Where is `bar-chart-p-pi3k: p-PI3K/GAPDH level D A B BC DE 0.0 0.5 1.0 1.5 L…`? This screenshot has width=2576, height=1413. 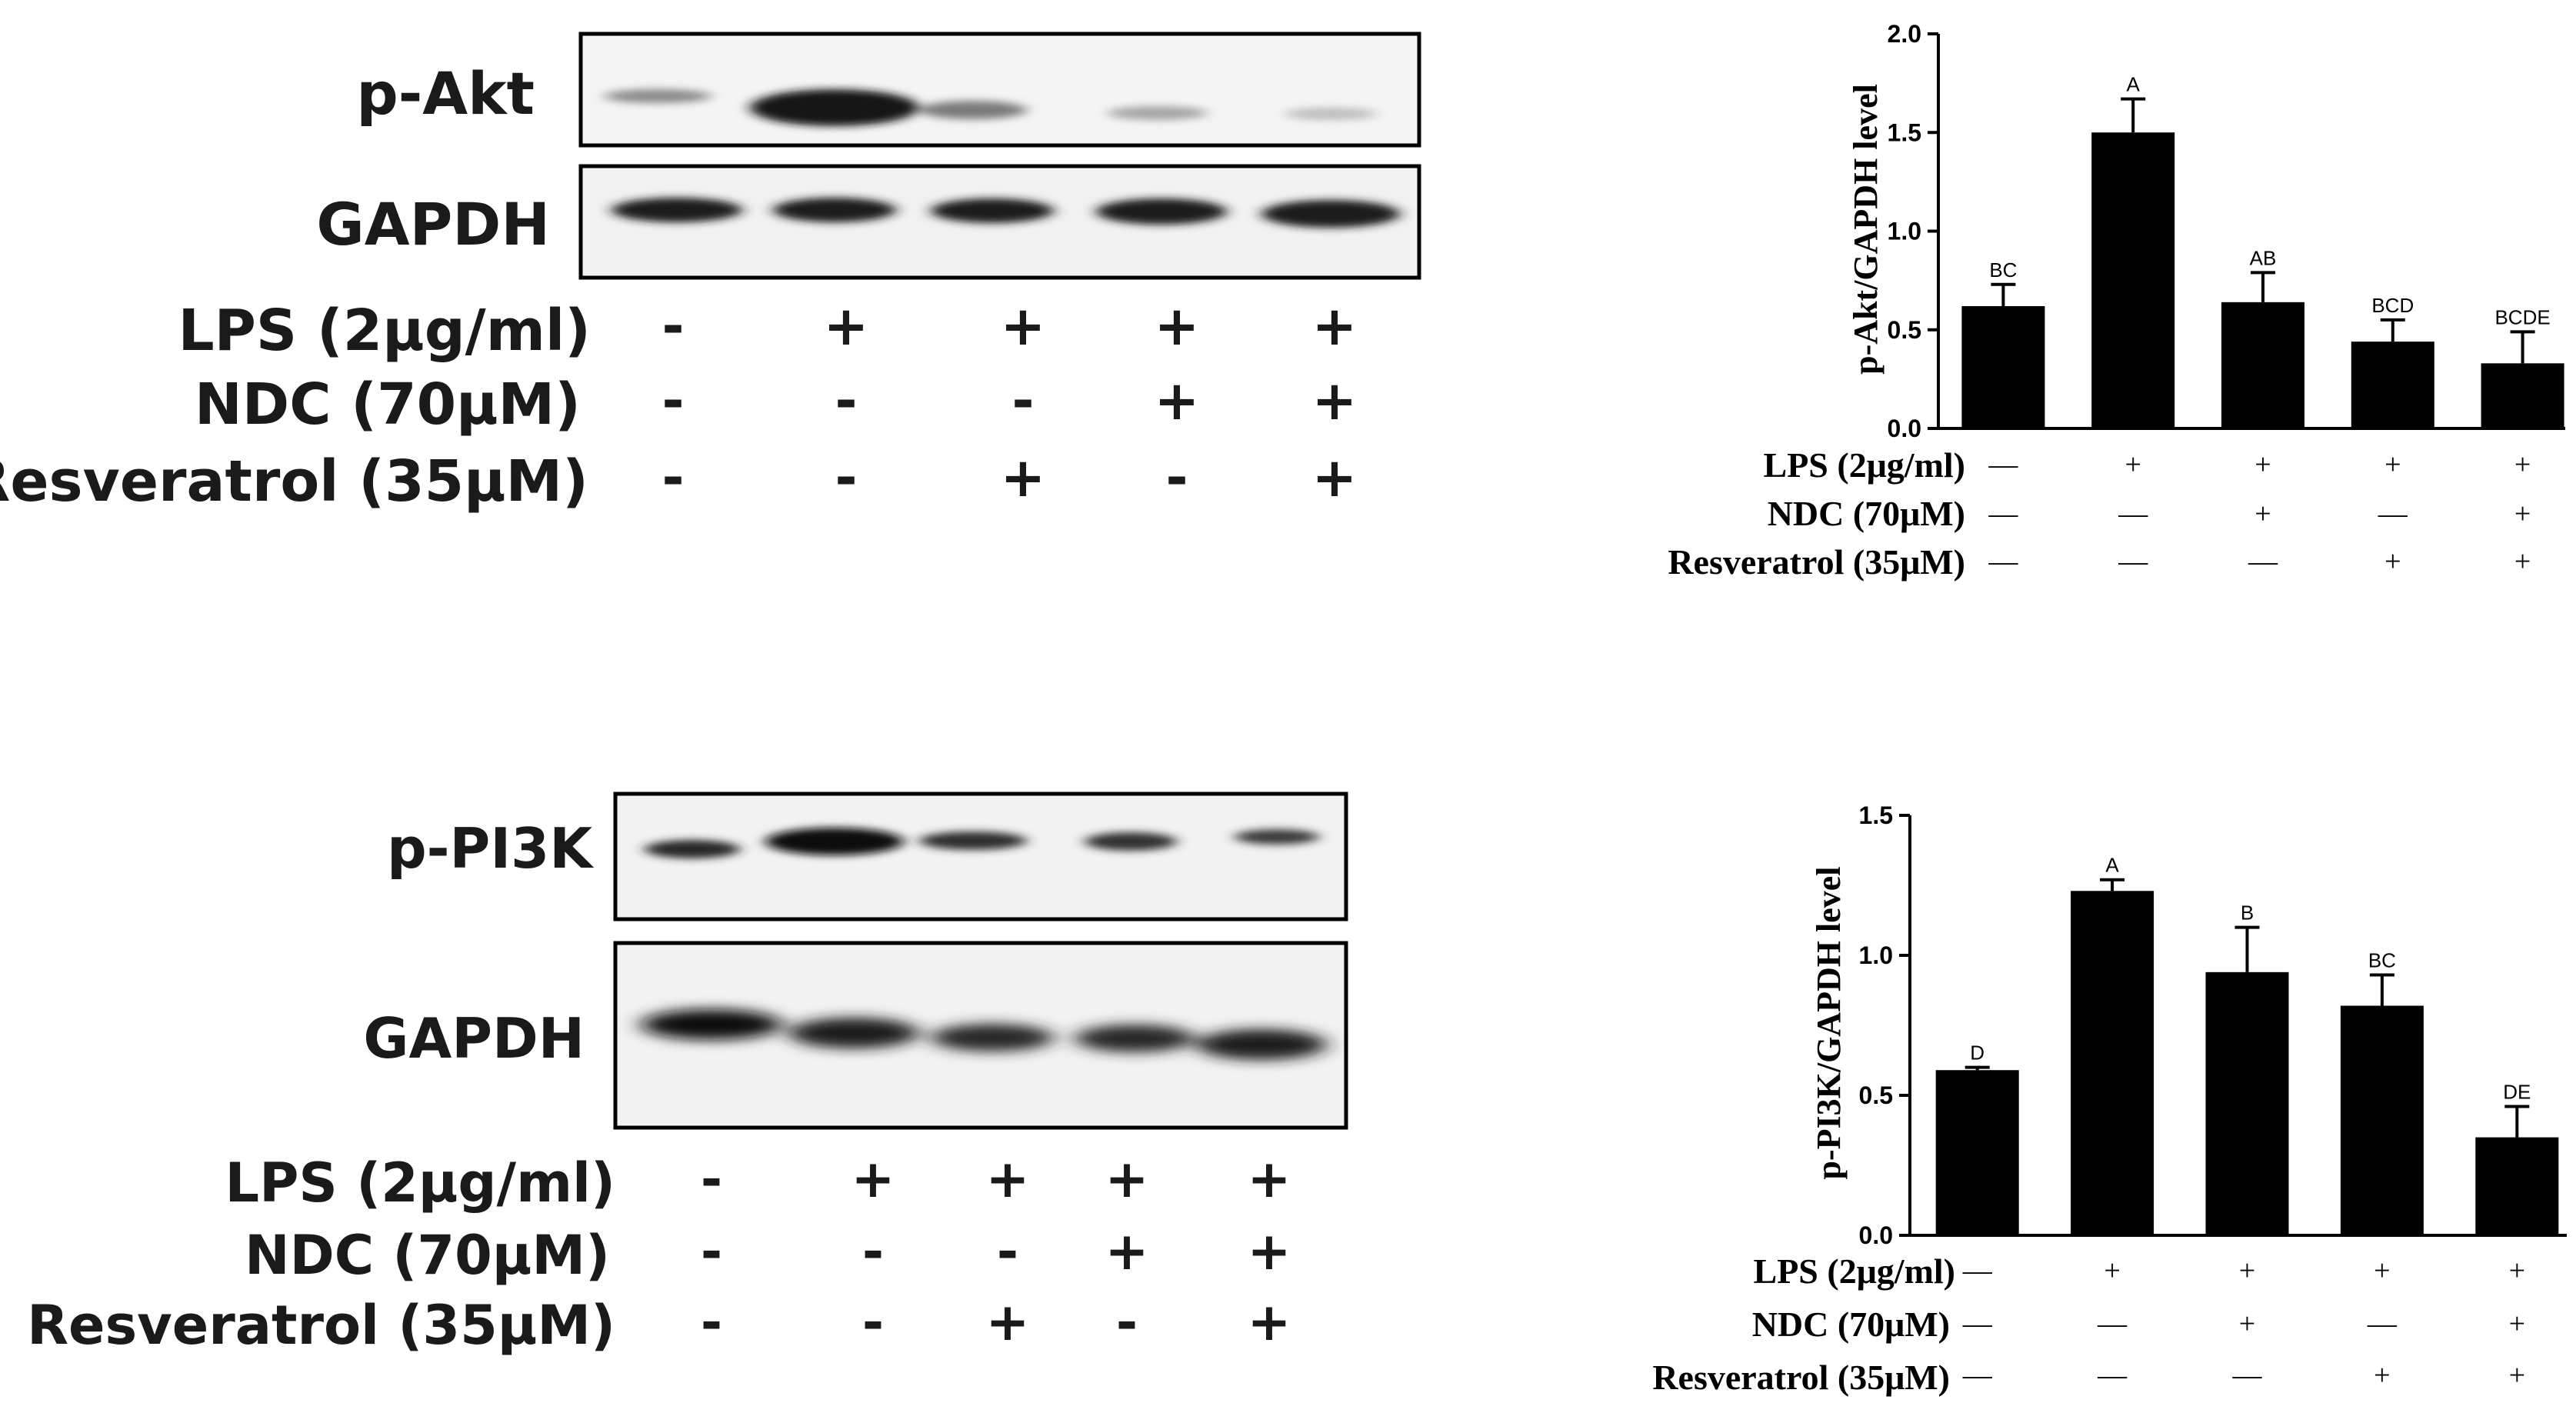 bar-chart-p-pi3k: p-PI3K/GAPDH level D A B BC DE 0.0 0.5 1.0 1.5 L… is located at coordinates (2109, 1099).